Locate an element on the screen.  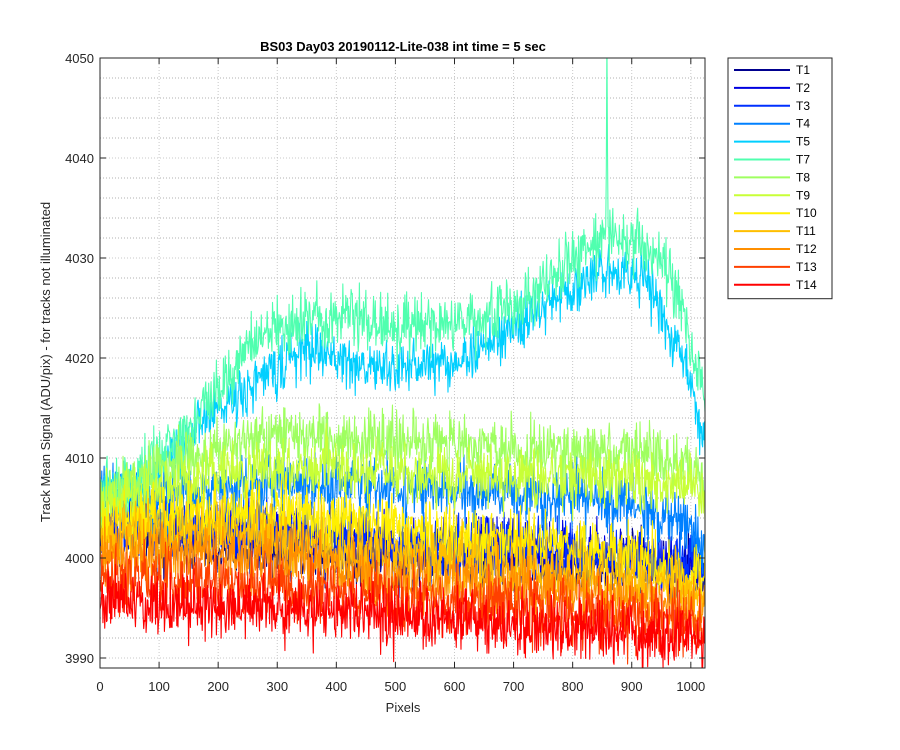
legend-label: T4 is located at coordinates (803, 124).